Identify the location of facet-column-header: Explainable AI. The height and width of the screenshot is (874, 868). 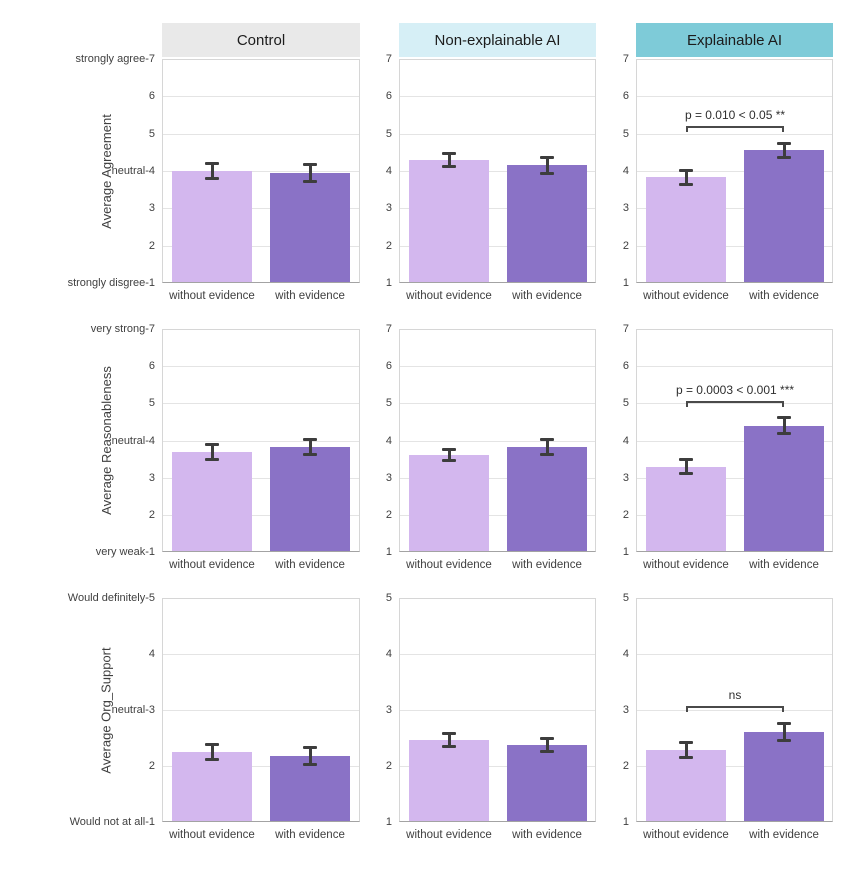
(734, 40).